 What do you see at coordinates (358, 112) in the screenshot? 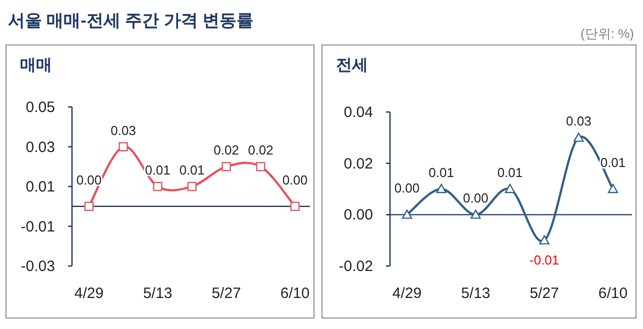
I see `y-tick-label: 0.04` at bounding box center [358, 112].